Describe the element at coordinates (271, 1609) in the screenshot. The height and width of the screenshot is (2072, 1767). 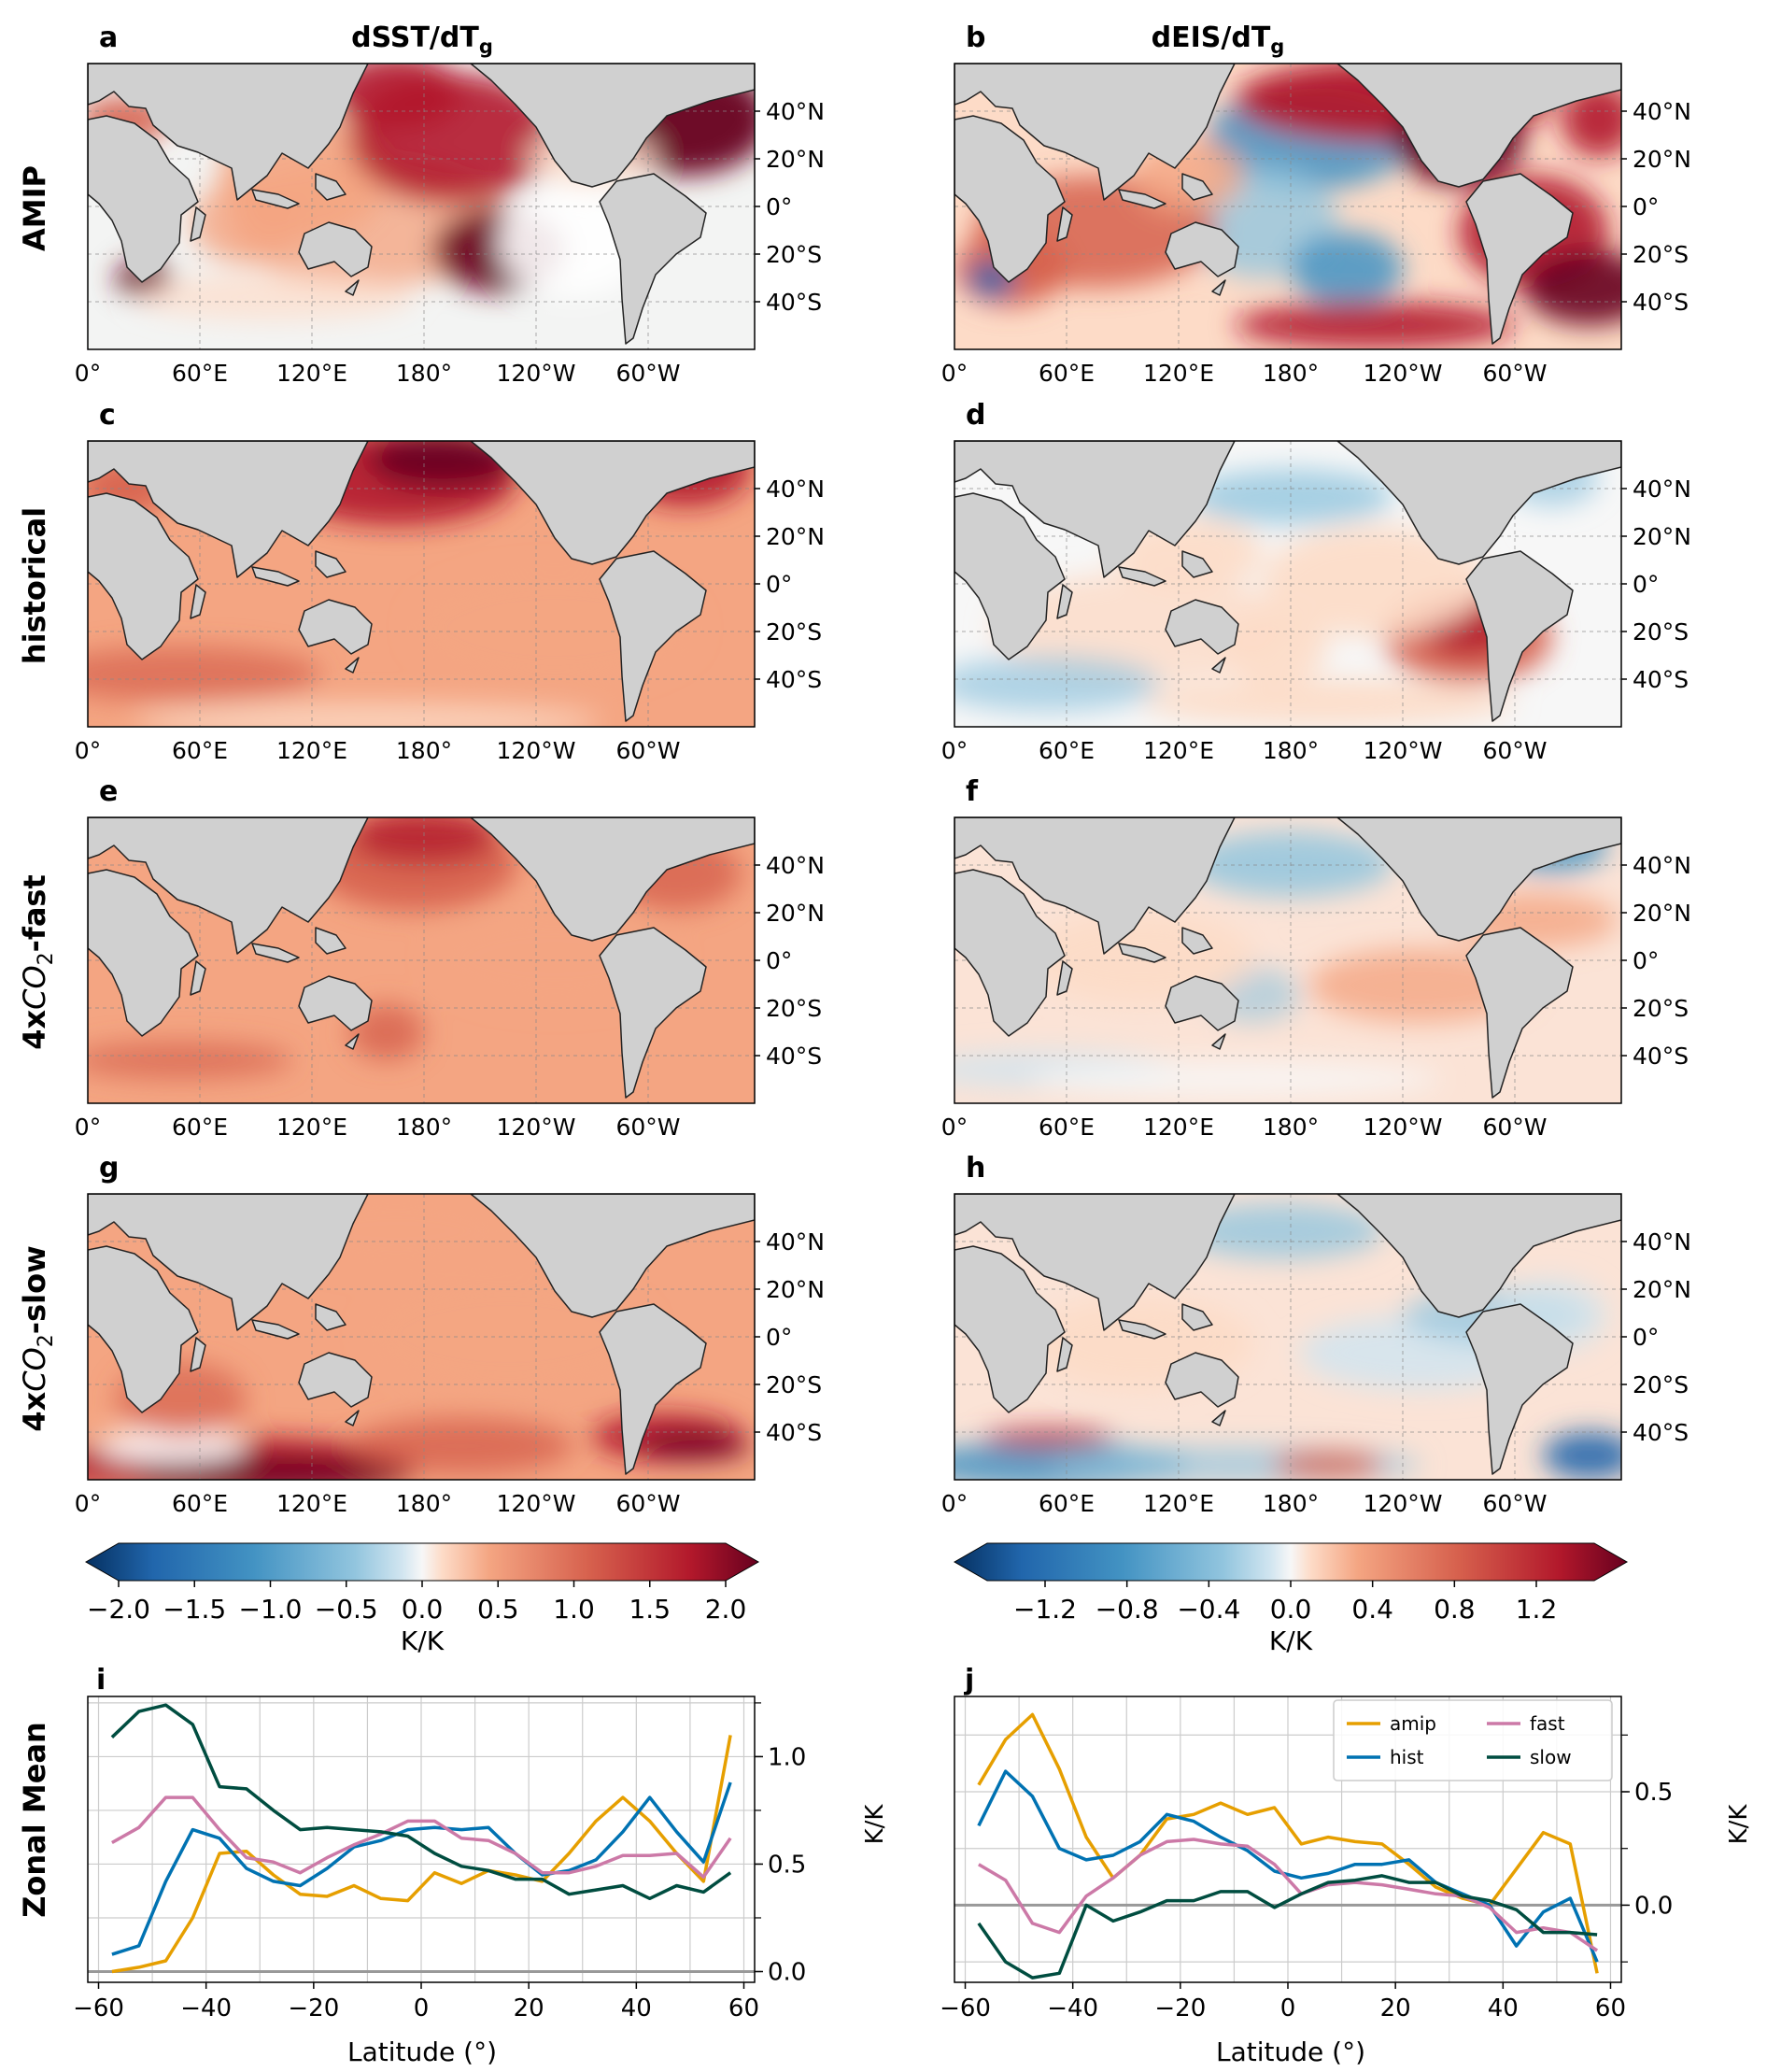
I see `colorbar-tick-label: −1.0` at that location.